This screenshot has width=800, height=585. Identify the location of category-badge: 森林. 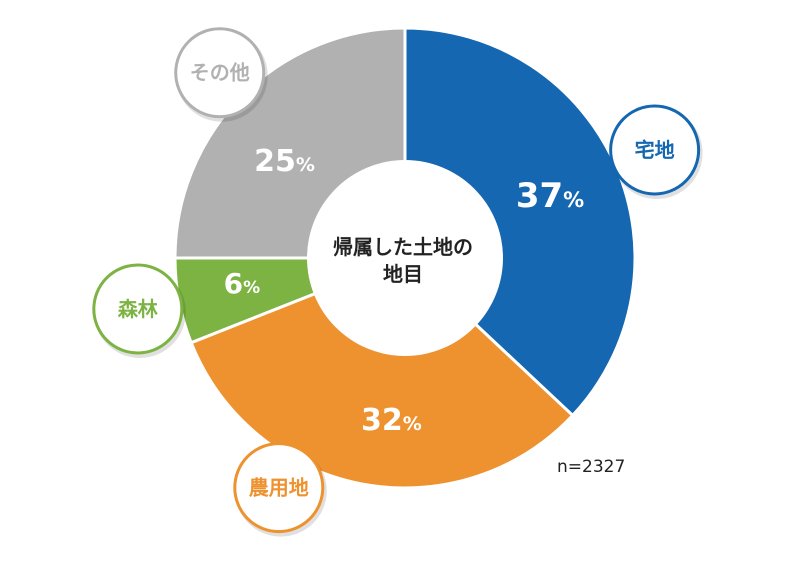
(139, 310).